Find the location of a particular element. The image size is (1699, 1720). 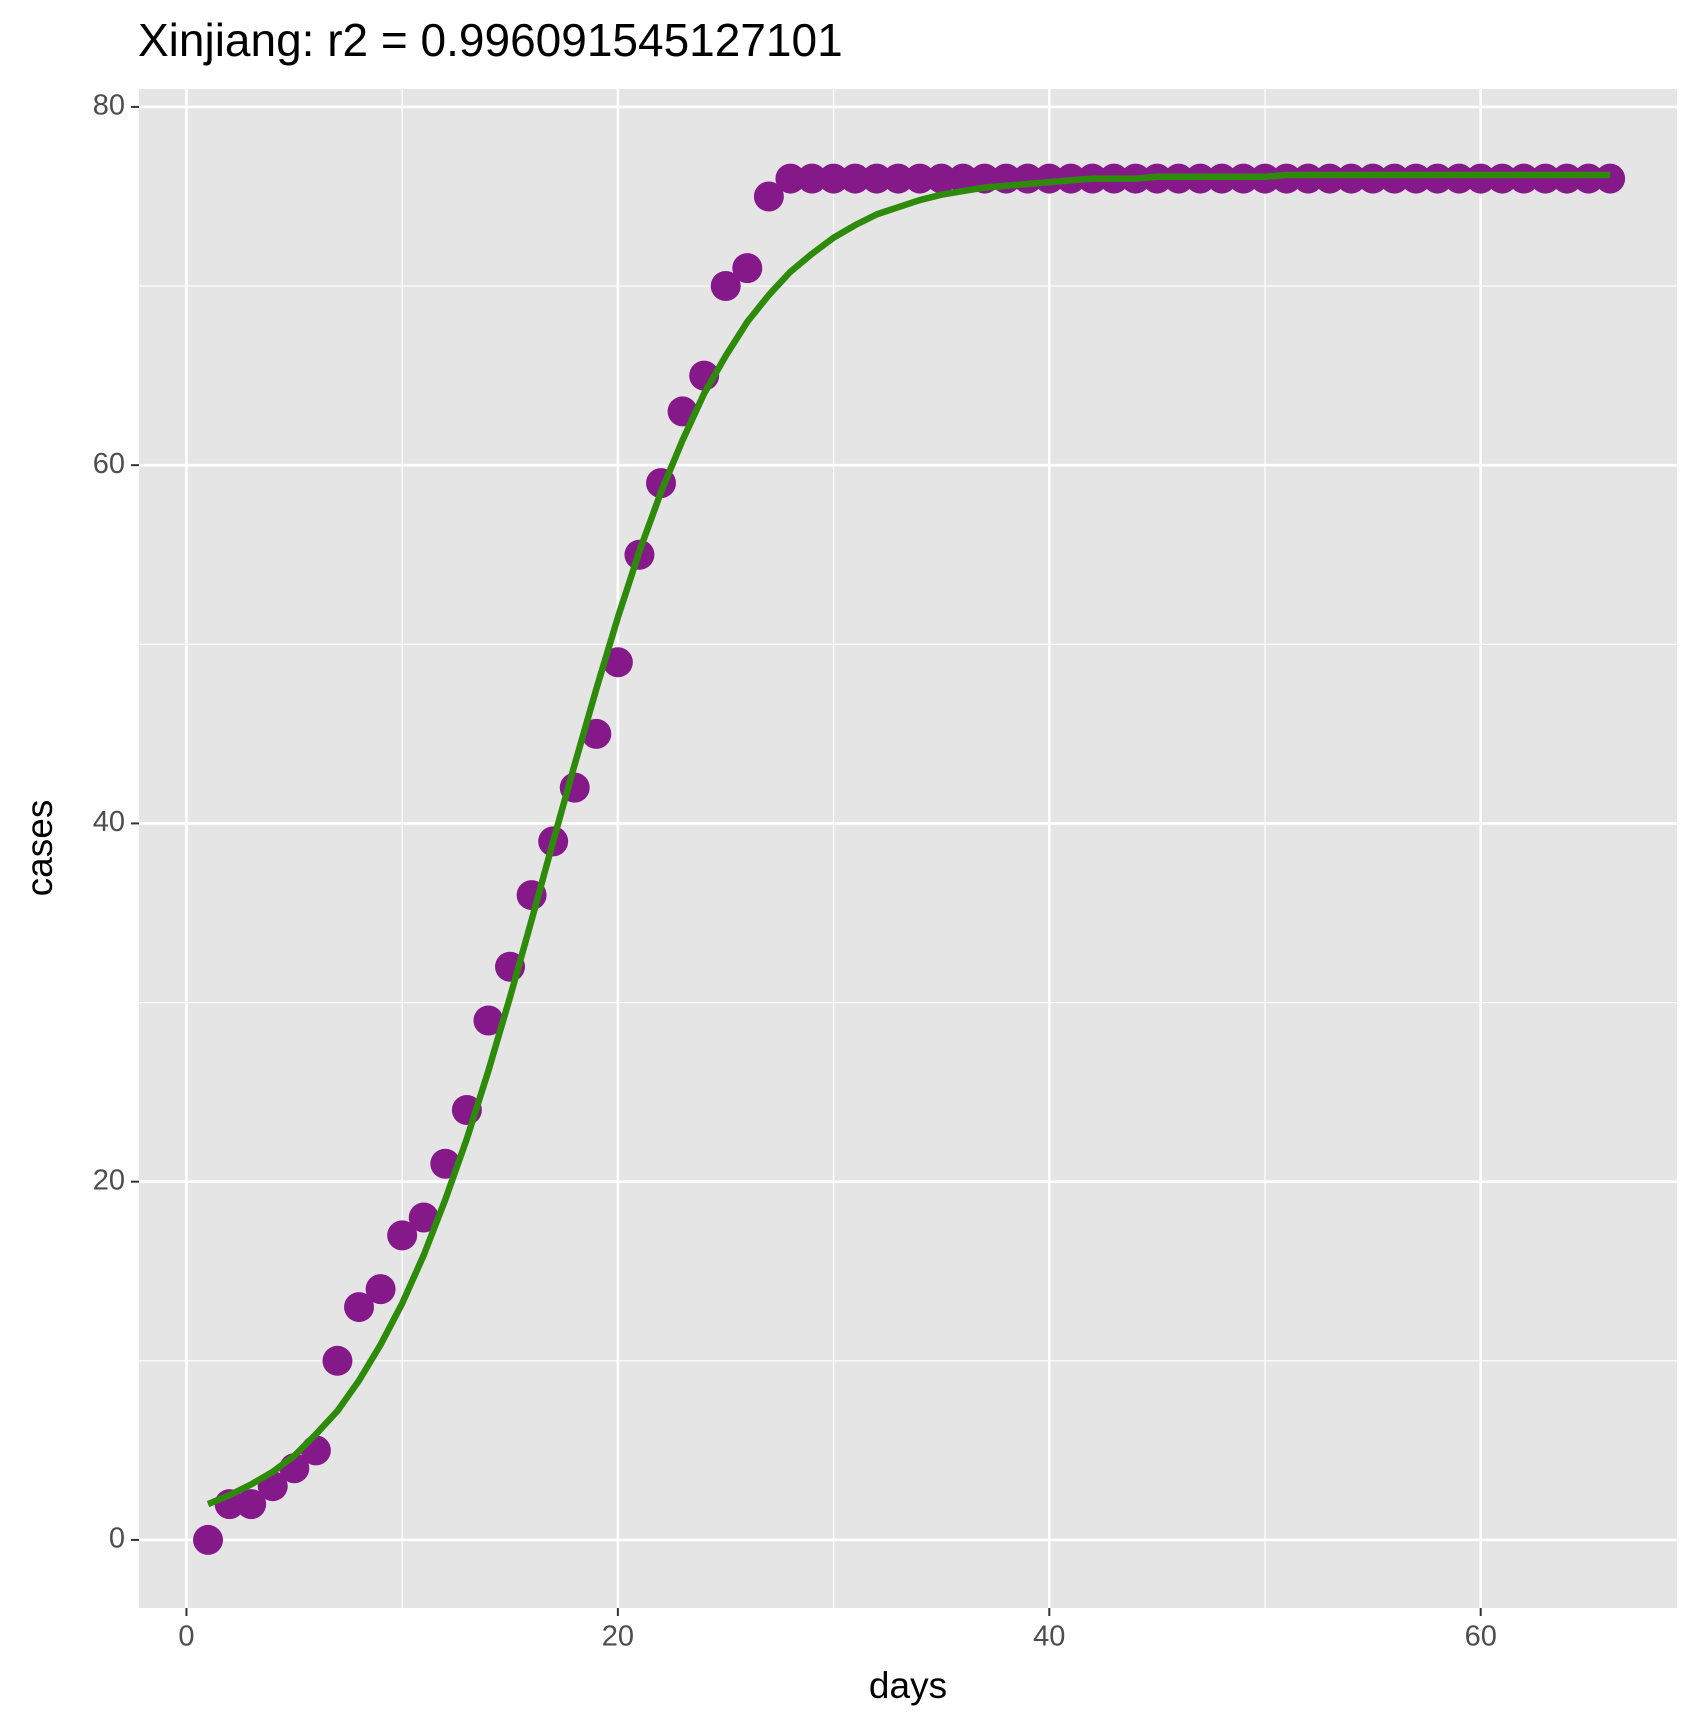

x-axis-title: days is located at coordinates (908, 1685).